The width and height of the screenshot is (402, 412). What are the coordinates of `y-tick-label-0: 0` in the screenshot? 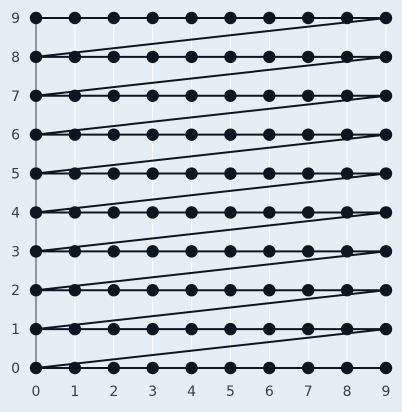 It's located at (15, 369).